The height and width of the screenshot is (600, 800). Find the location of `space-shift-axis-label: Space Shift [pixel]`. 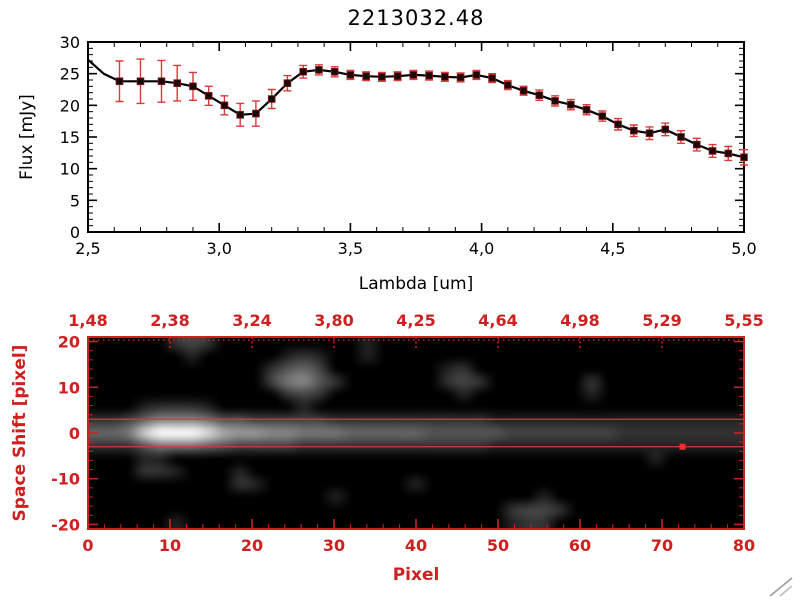

space-shift-axis-label: Space Shift [pixel] is located at coordinates (20, 433).